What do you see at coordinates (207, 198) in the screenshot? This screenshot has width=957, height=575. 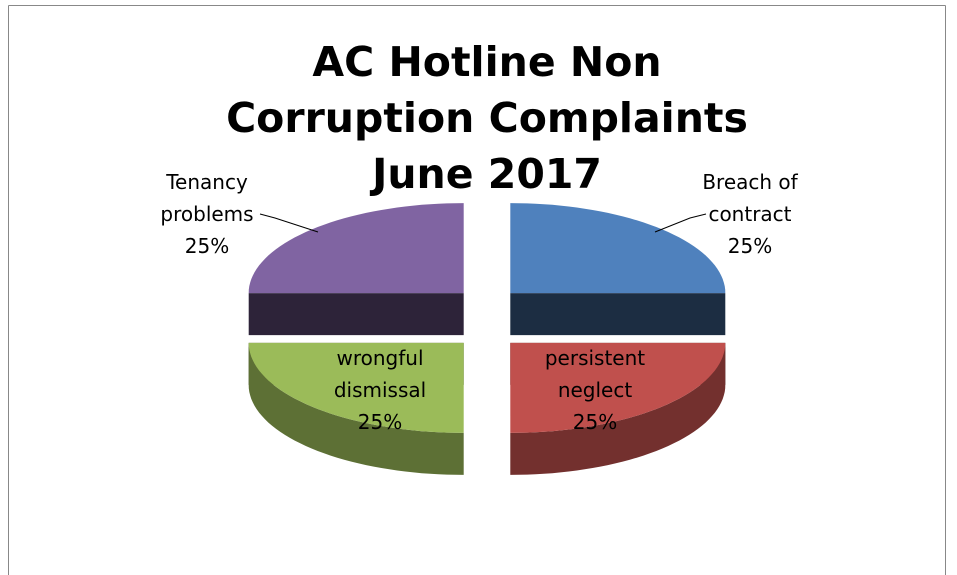 I see `slice-label: Tenancy problems` at bounding box center [207, 198].